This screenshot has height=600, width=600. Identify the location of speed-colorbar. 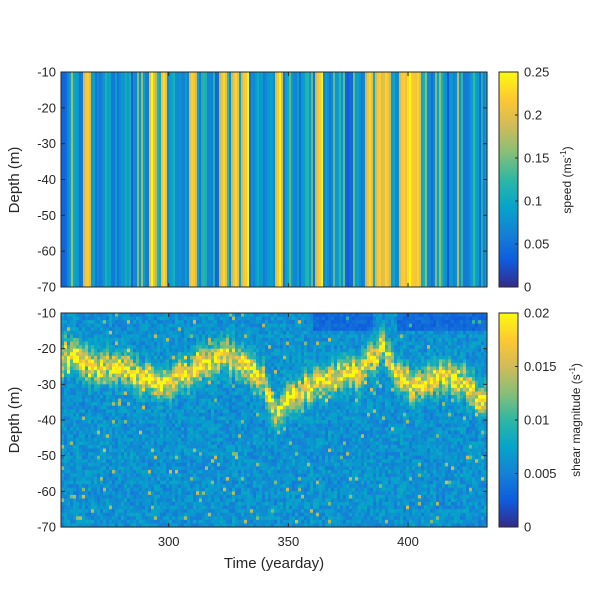
(508, 179).